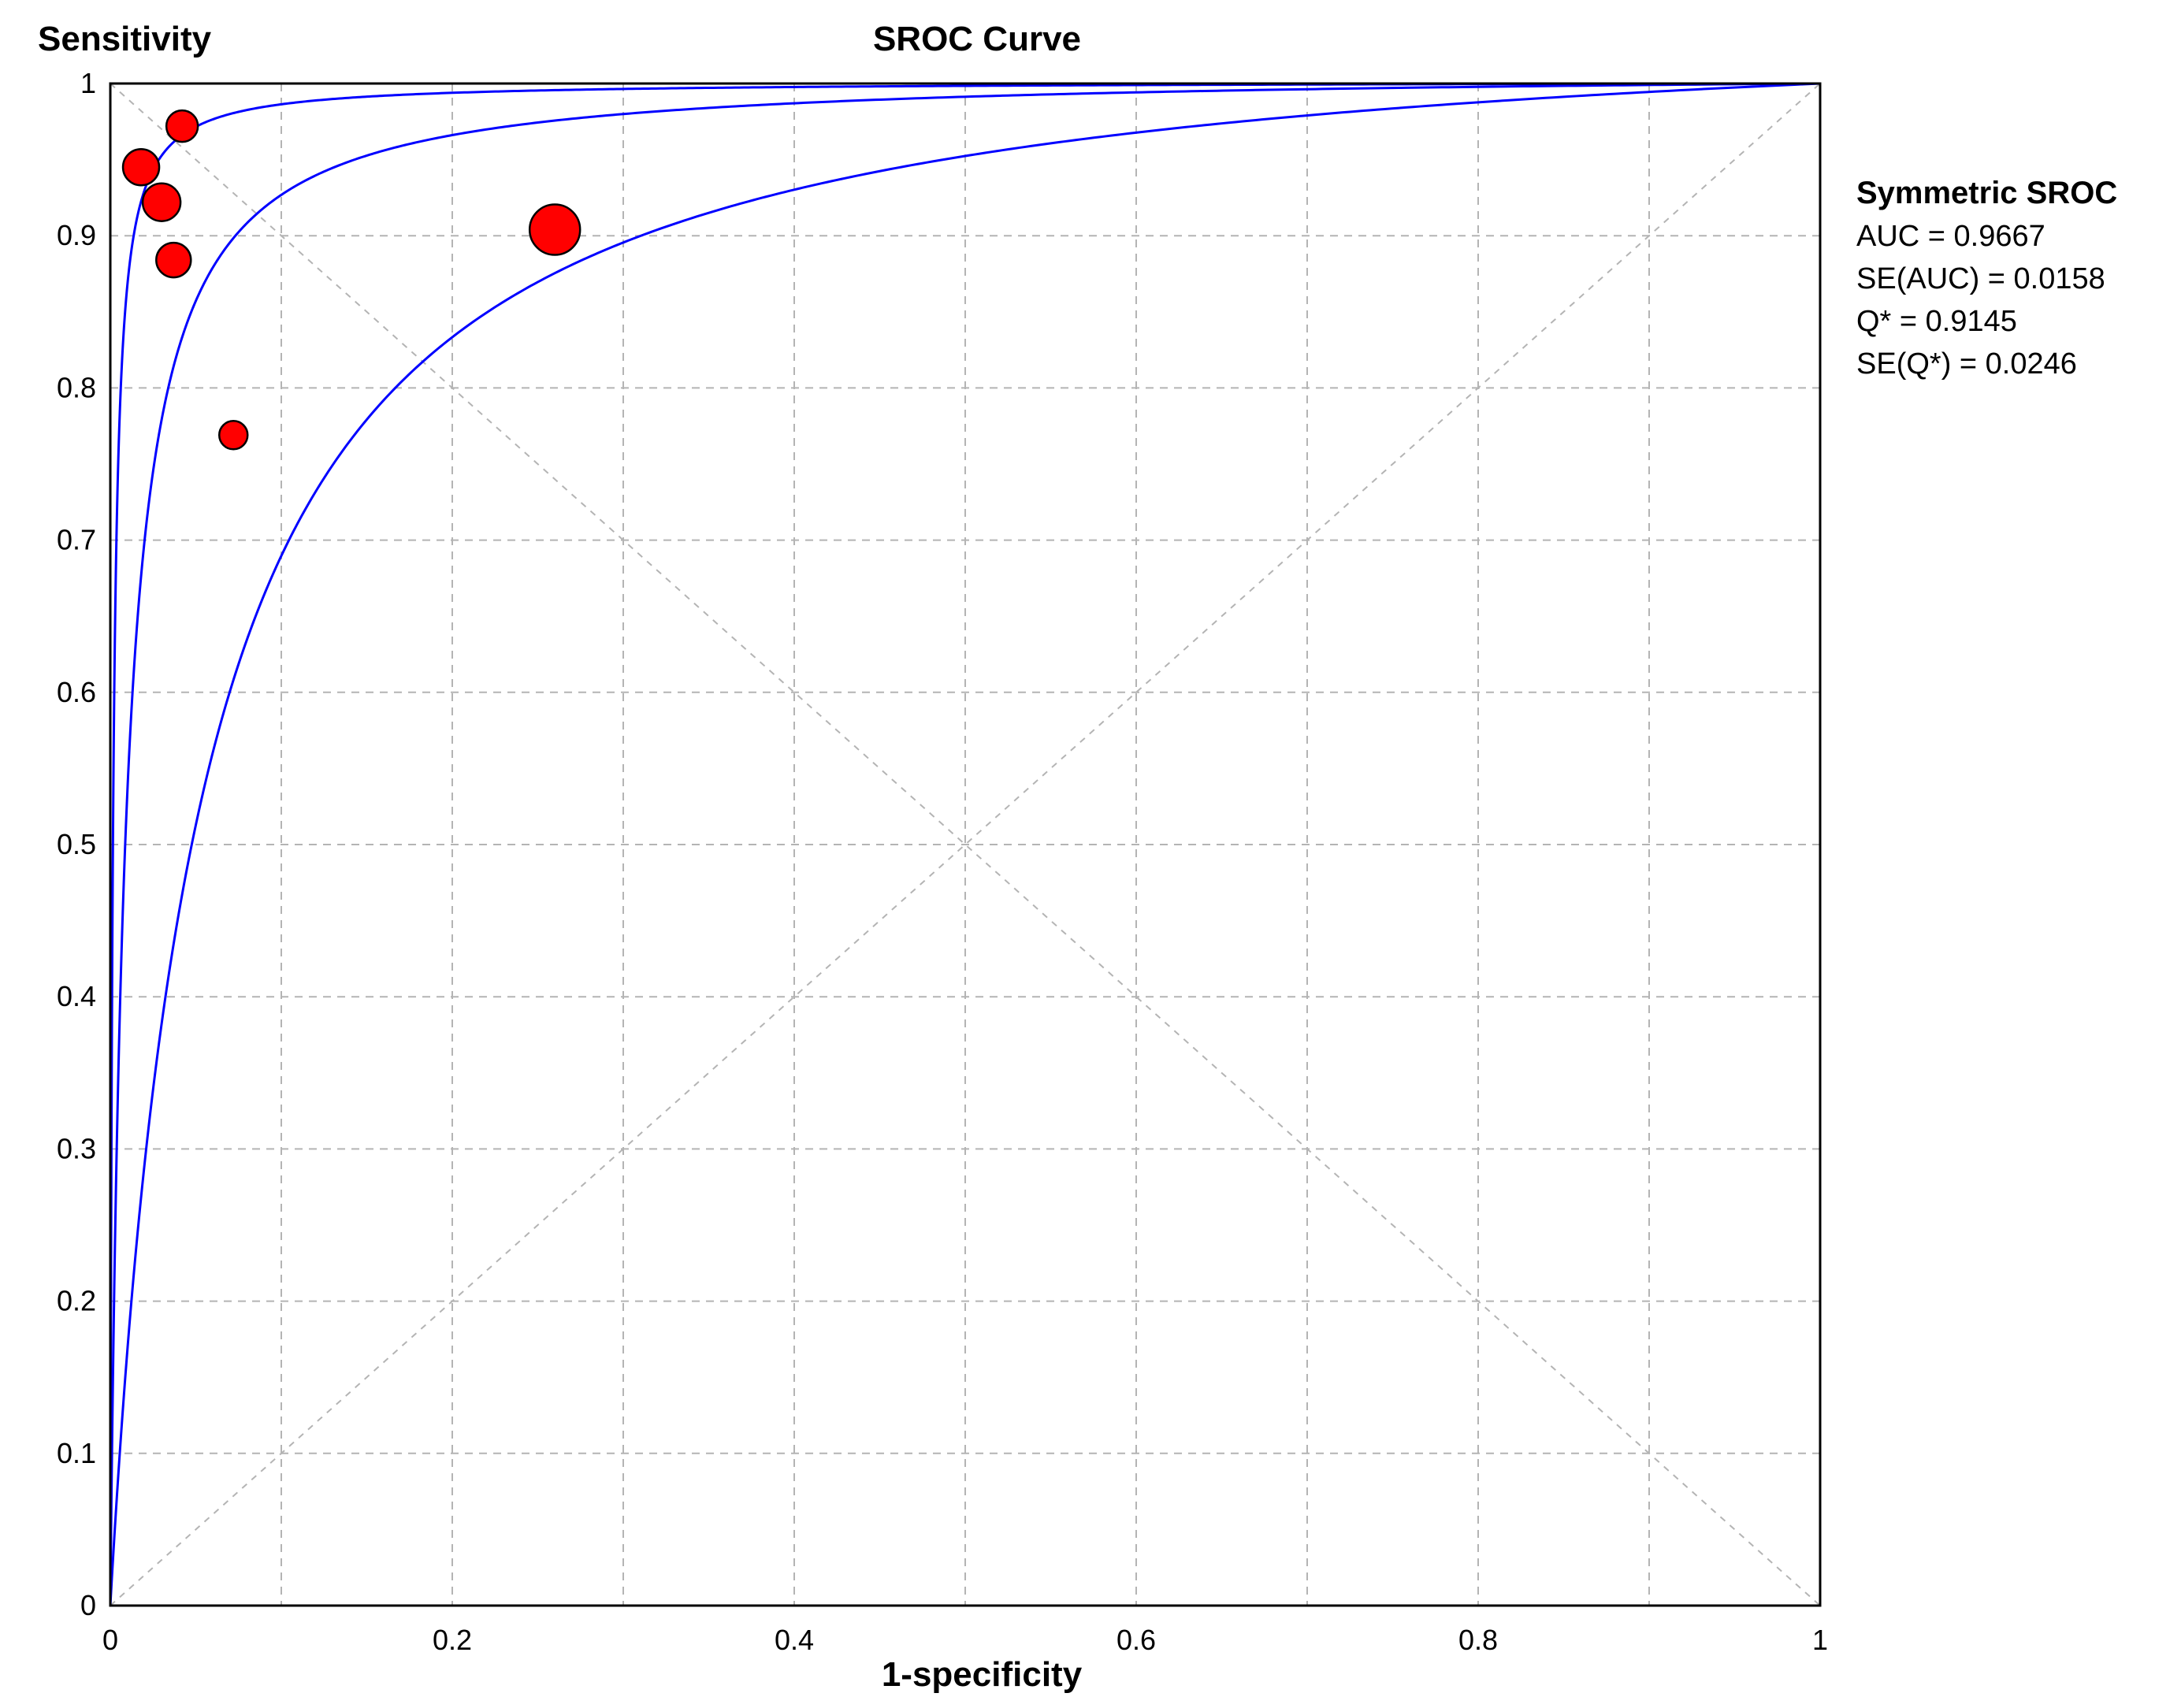  What do you see at coordinates (452, 1640) in the screenshot?
I see `x-tick-label: 0.2` at bounding box center [452, 1640].